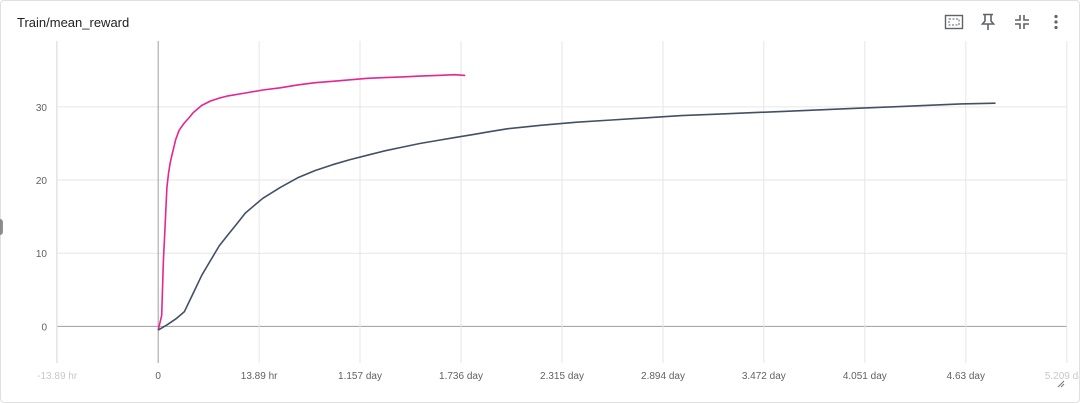 This screenshot has height=403, width=1080. What do you see at coordinates (42, 181) in the screenshot?
I see `y-tick-label: 20` at bounding box center [42, 181].